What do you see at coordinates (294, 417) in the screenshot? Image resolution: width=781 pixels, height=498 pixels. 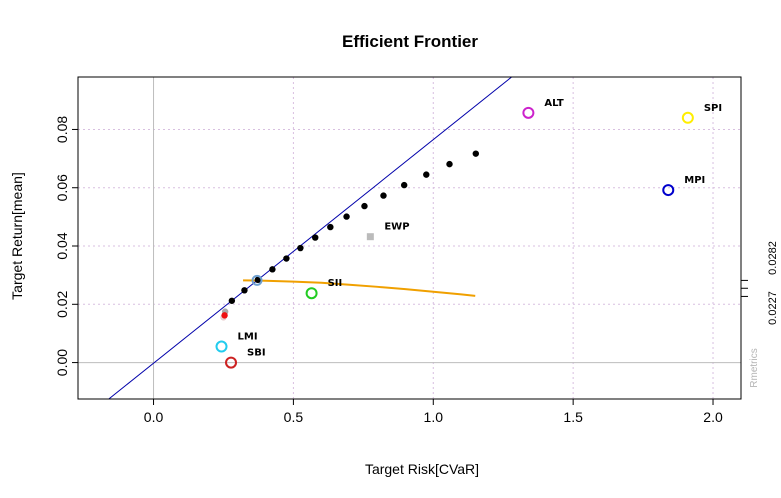 I see `x-tick-label: 0.5` at bounding box center [294, 417].